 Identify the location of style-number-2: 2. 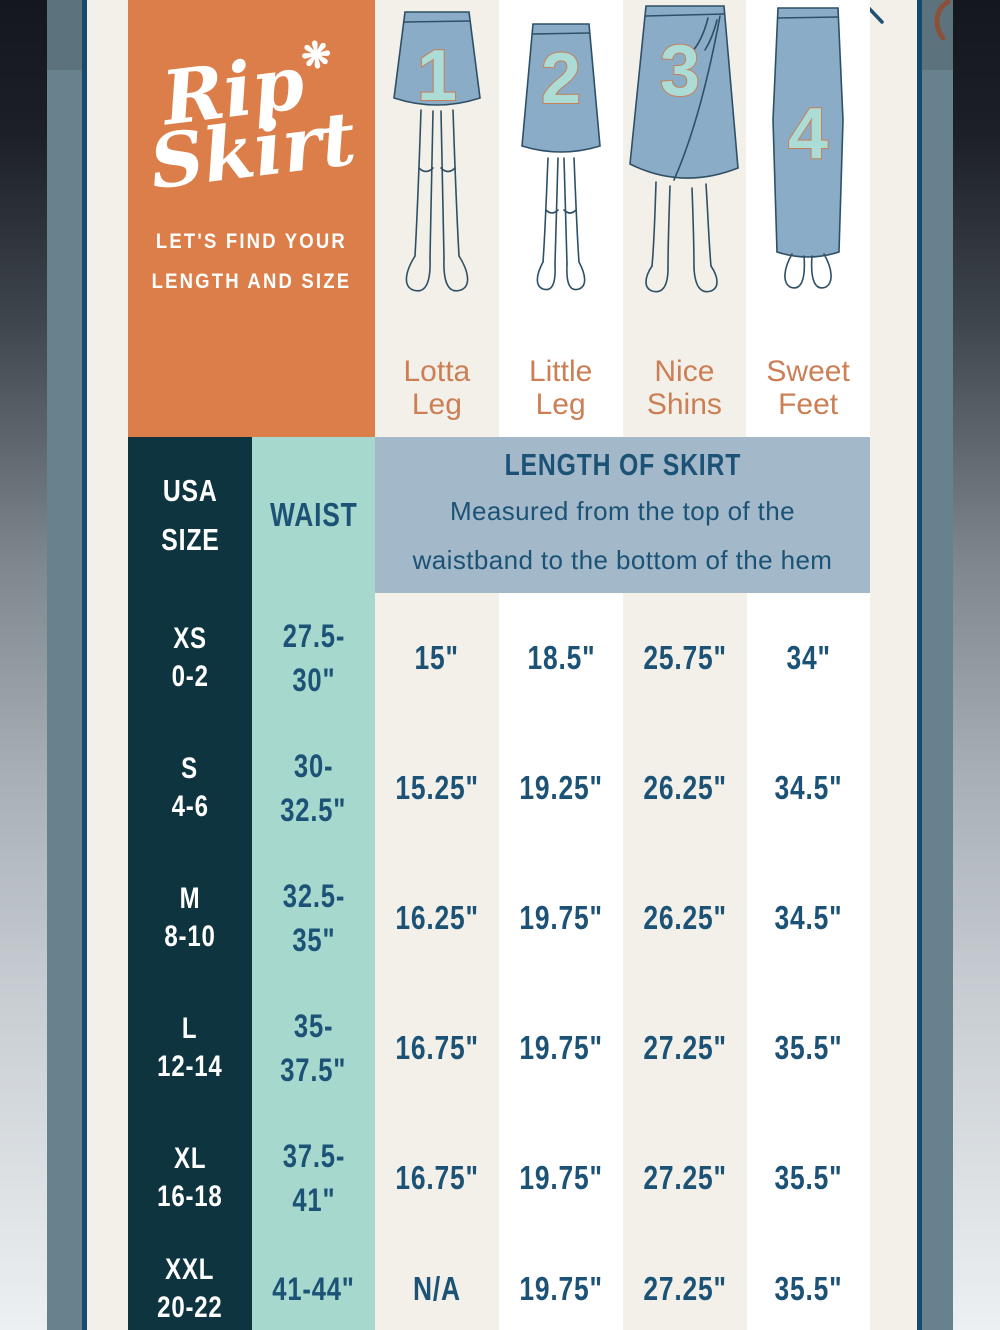
(561, 79).